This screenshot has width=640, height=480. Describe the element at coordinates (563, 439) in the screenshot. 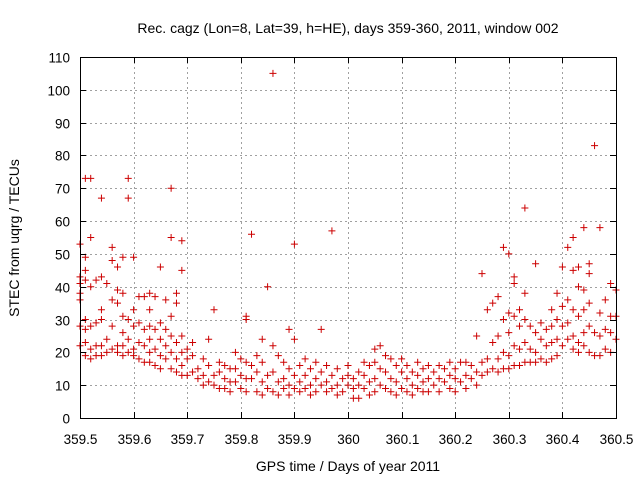

I see `x-tick-label: 360.4` at that location.